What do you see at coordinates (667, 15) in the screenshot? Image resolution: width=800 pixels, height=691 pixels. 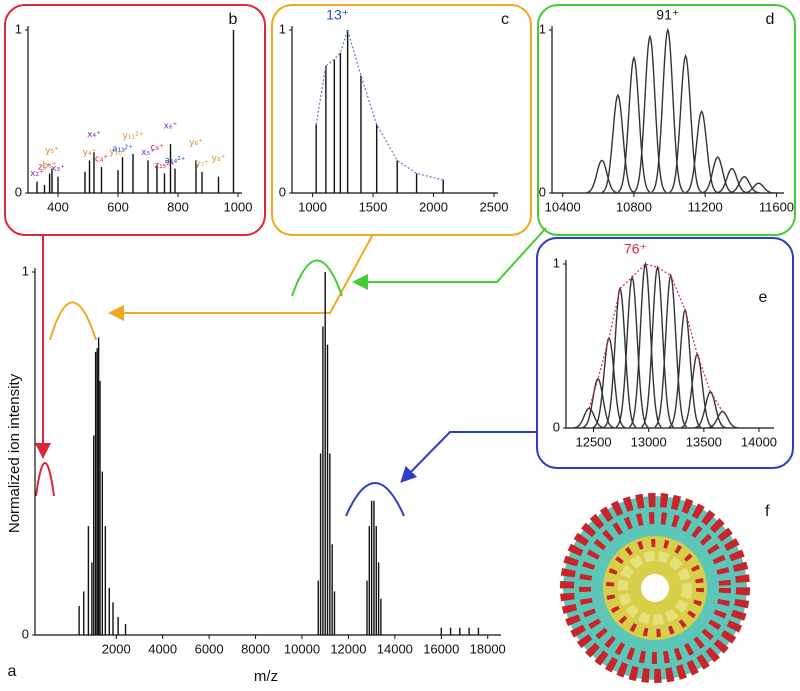 I see `charge-label: 91⁺` at bounding box center [667, 15].